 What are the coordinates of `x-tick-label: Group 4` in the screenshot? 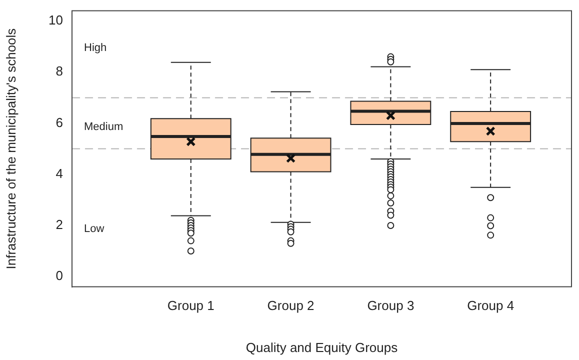 It's located at (490, 306).